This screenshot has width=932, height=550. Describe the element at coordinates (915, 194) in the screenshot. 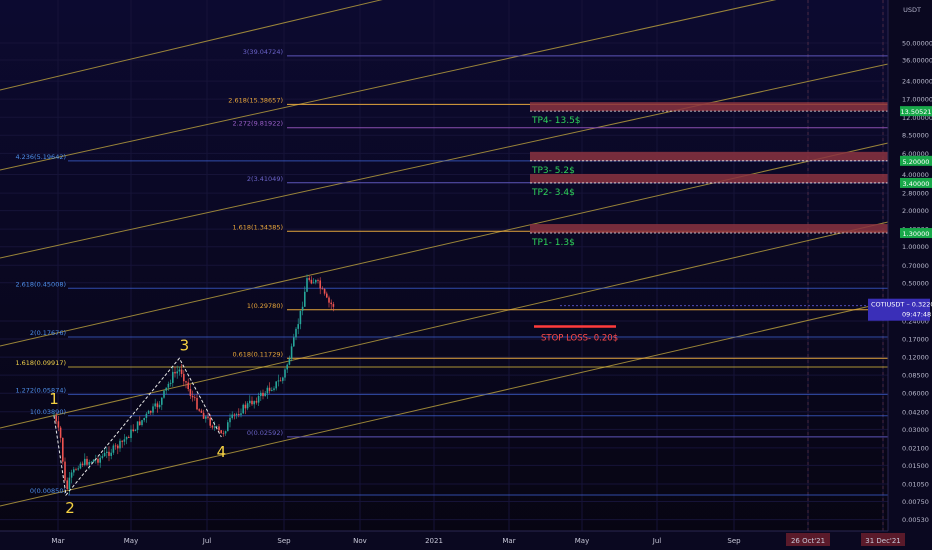

I see `y-tick-label: 2.80000` at that location.